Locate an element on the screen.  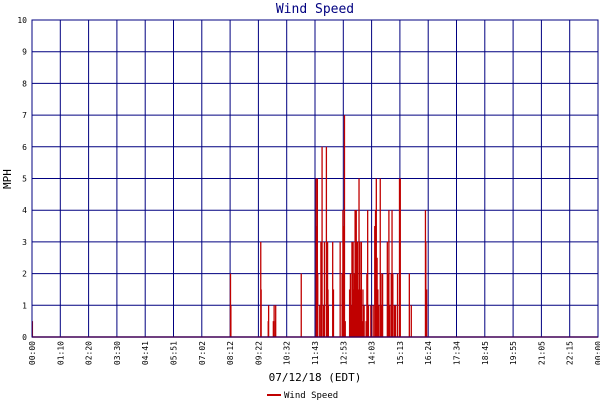
x-tick-label: 19:55 is located at coordinates (513, 353).